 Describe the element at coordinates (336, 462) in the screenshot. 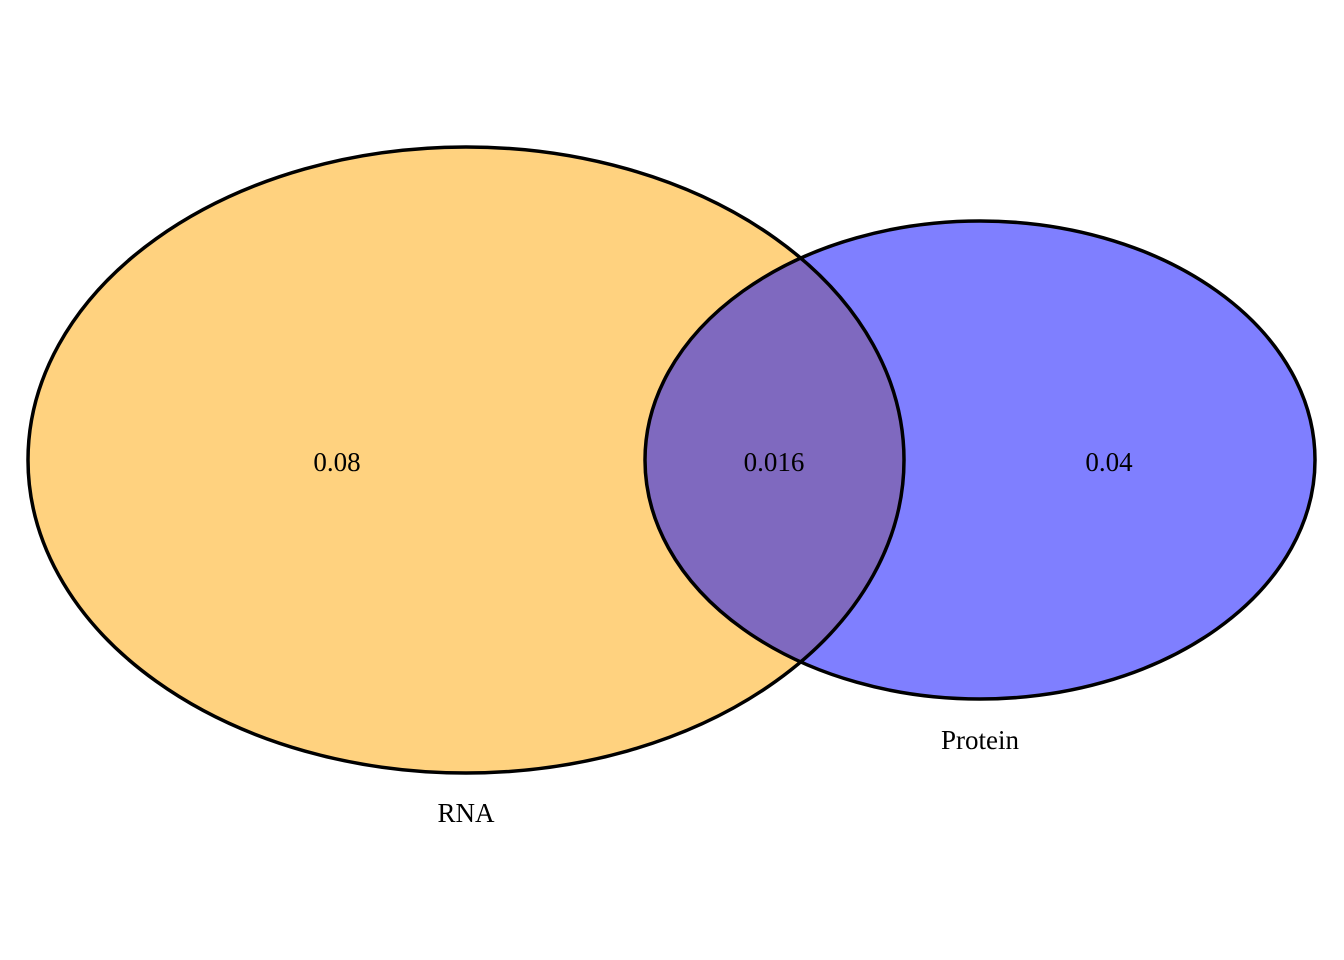

I see `rna-only-value: 0.08` at that location.